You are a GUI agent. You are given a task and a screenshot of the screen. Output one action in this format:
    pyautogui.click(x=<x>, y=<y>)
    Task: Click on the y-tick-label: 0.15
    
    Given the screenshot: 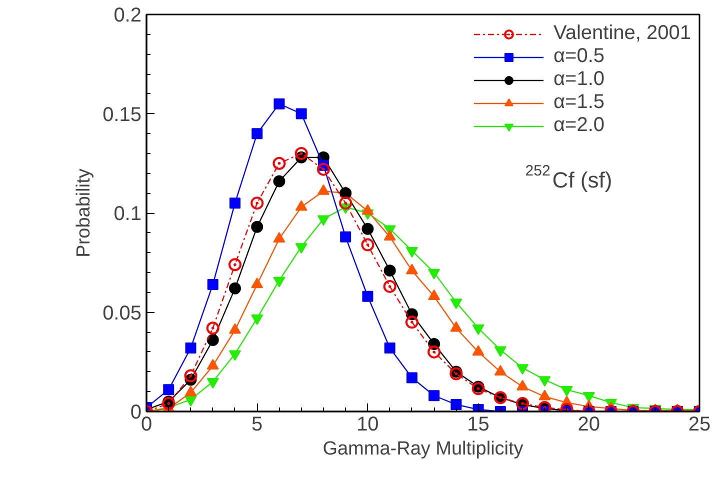 What is the action you would take?
    pyautogui.click(x=122, y=115)
    